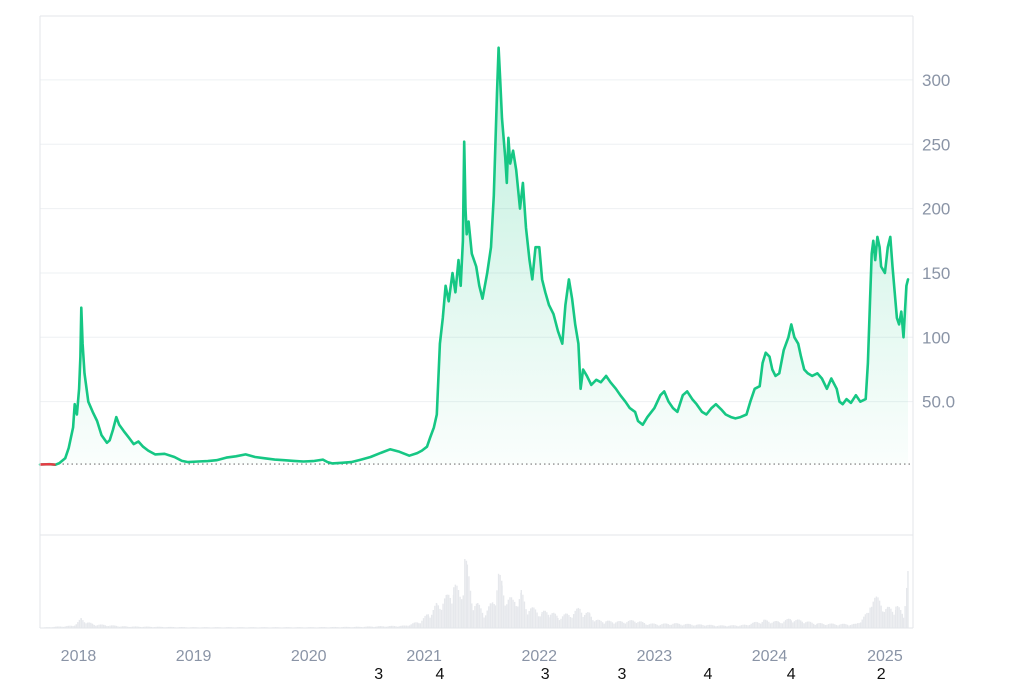  What do you see at coordinates (629, 674) in the screenshot?
I see `event-markers: 3 4 3 3 4 4 2` at bounding box center [629, 674].